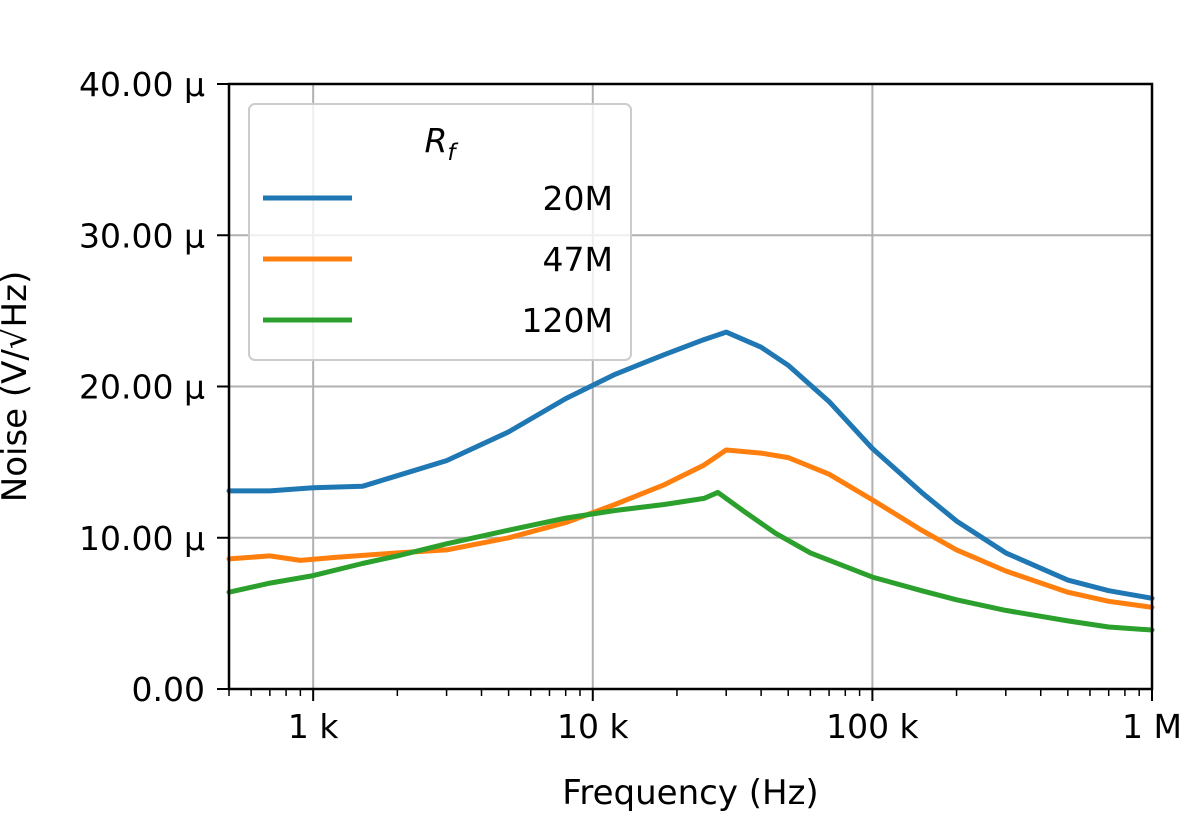 The height and width of the screenshot is (840, 1200). I want to click on y-tick-label: 0.00, so click(168, 689).